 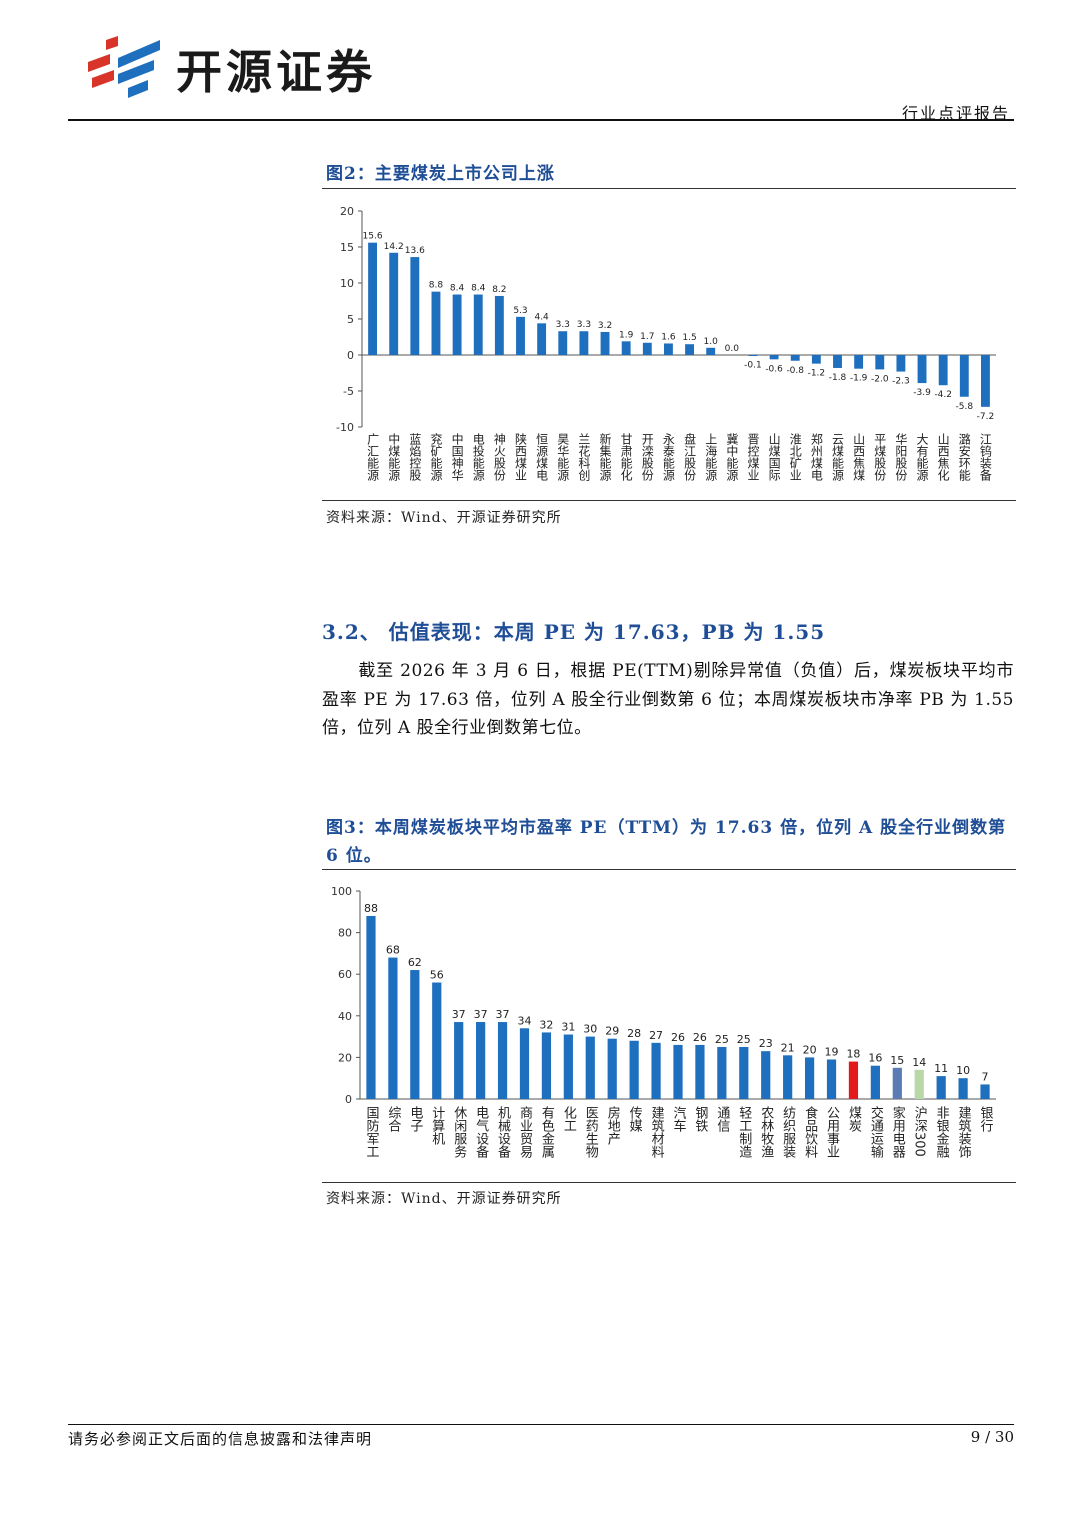 What do you see at coordinates (345, 974) in the screenshot?
I see `y-tick-label: 60` at bounding box center [345, 974].